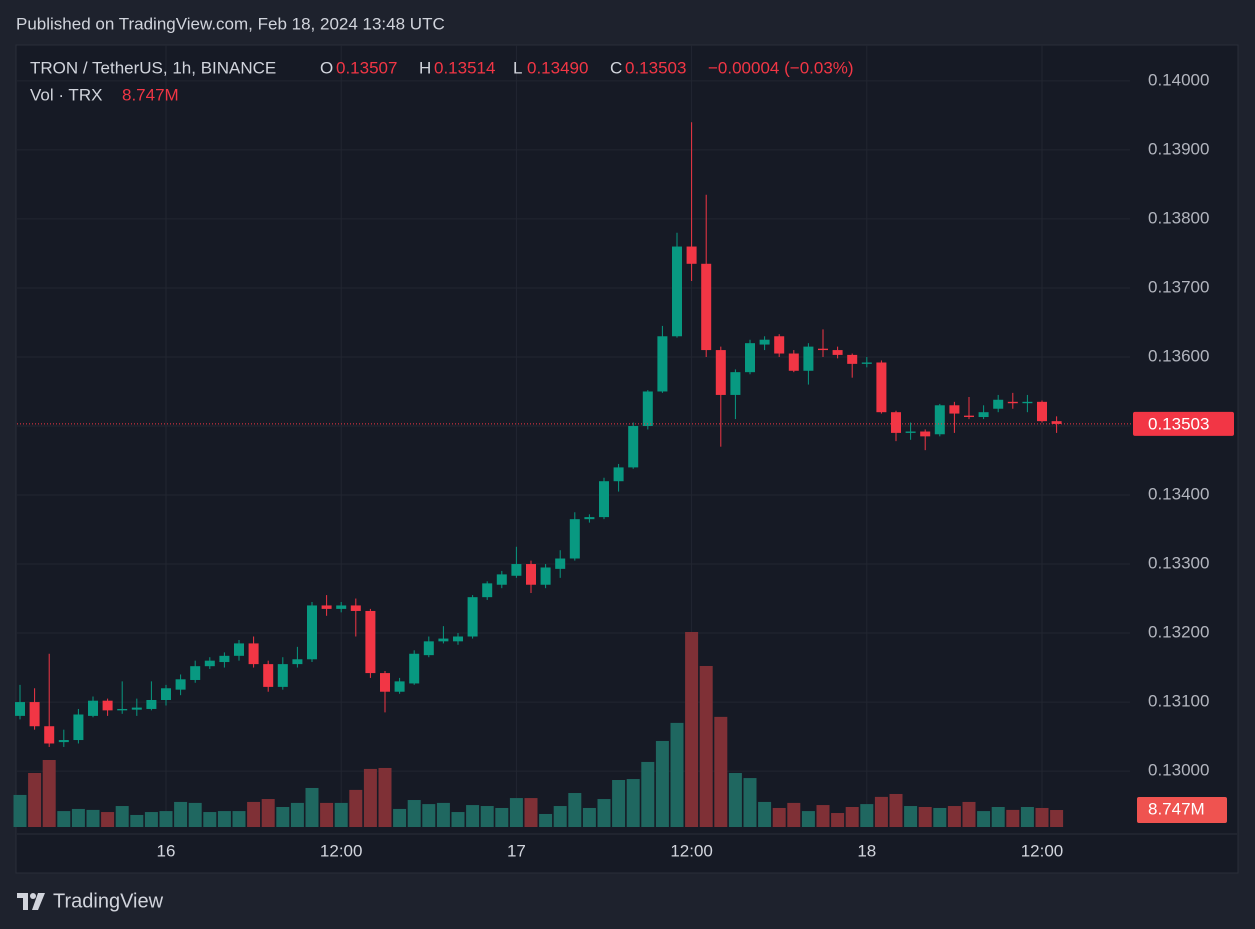 The image size is (1255, 929). Describe the element at coordinates (781, 67) in the screenshot. I see `legend-change: −0.00004 (−0.03%)` at that location.